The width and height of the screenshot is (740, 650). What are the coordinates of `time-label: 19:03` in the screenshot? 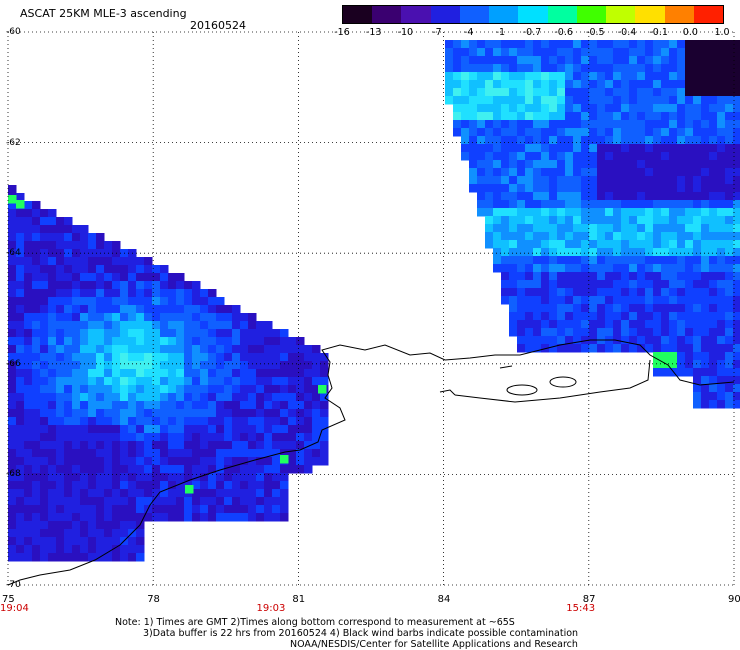 It's located at (271, 608).